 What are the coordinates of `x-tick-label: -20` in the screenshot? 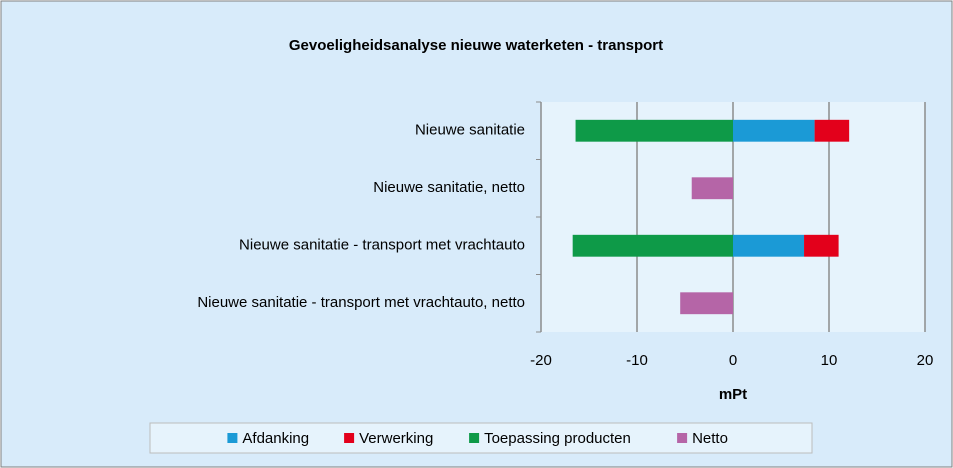 It's located at (541, 360).